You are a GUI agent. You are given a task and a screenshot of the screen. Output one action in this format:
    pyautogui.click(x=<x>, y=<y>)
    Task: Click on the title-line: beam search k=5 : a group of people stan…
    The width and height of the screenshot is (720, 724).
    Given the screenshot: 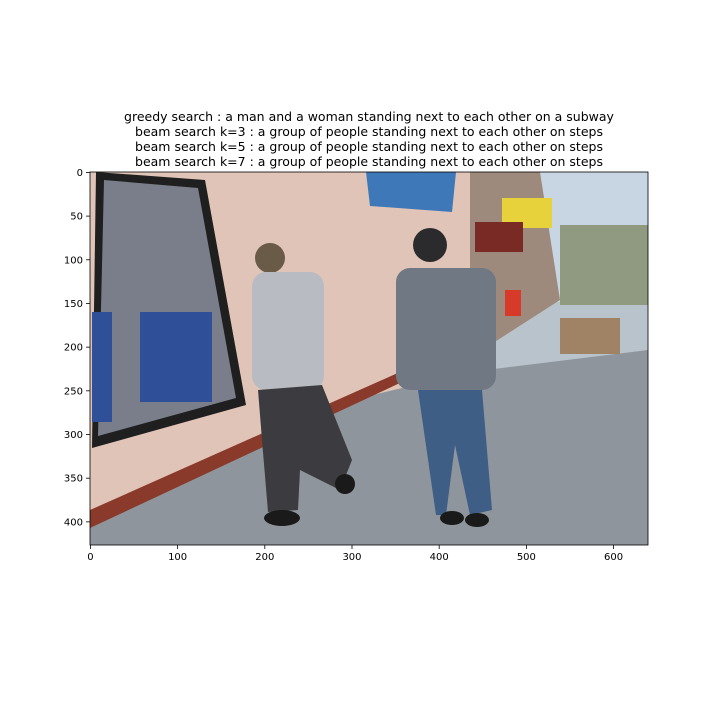 What is the action you would take?
    pyautogui.click(x=369, y=146)
    